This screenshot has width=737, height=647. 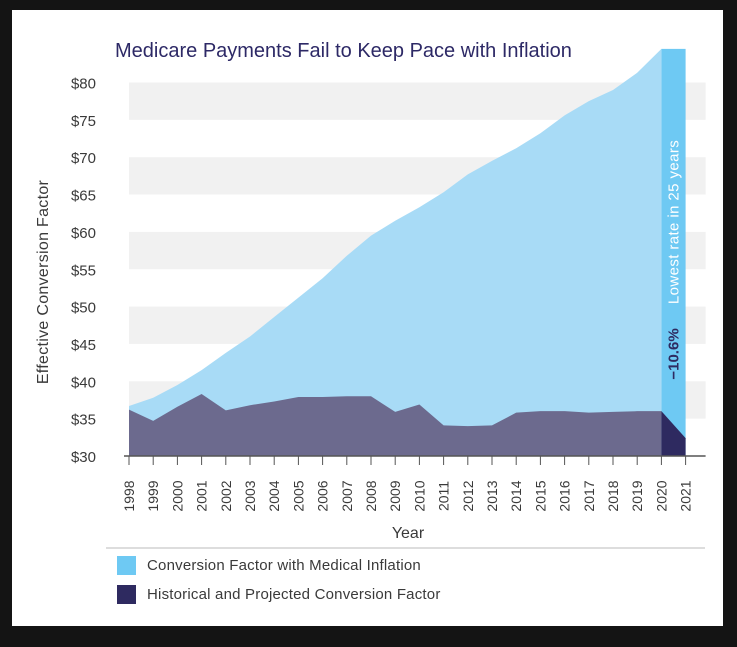 I want to click on y-axis-title: Effective Conversion Factor, so click(x=43, y=281).